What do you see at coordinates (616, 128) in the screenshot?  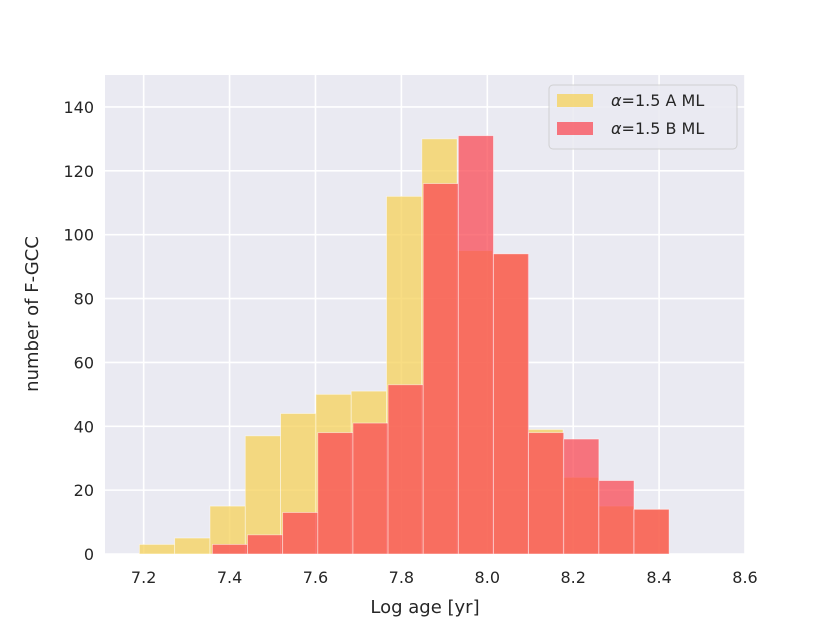 I see `legend-label-b-alpha: α` at bounding box center [616, 128].